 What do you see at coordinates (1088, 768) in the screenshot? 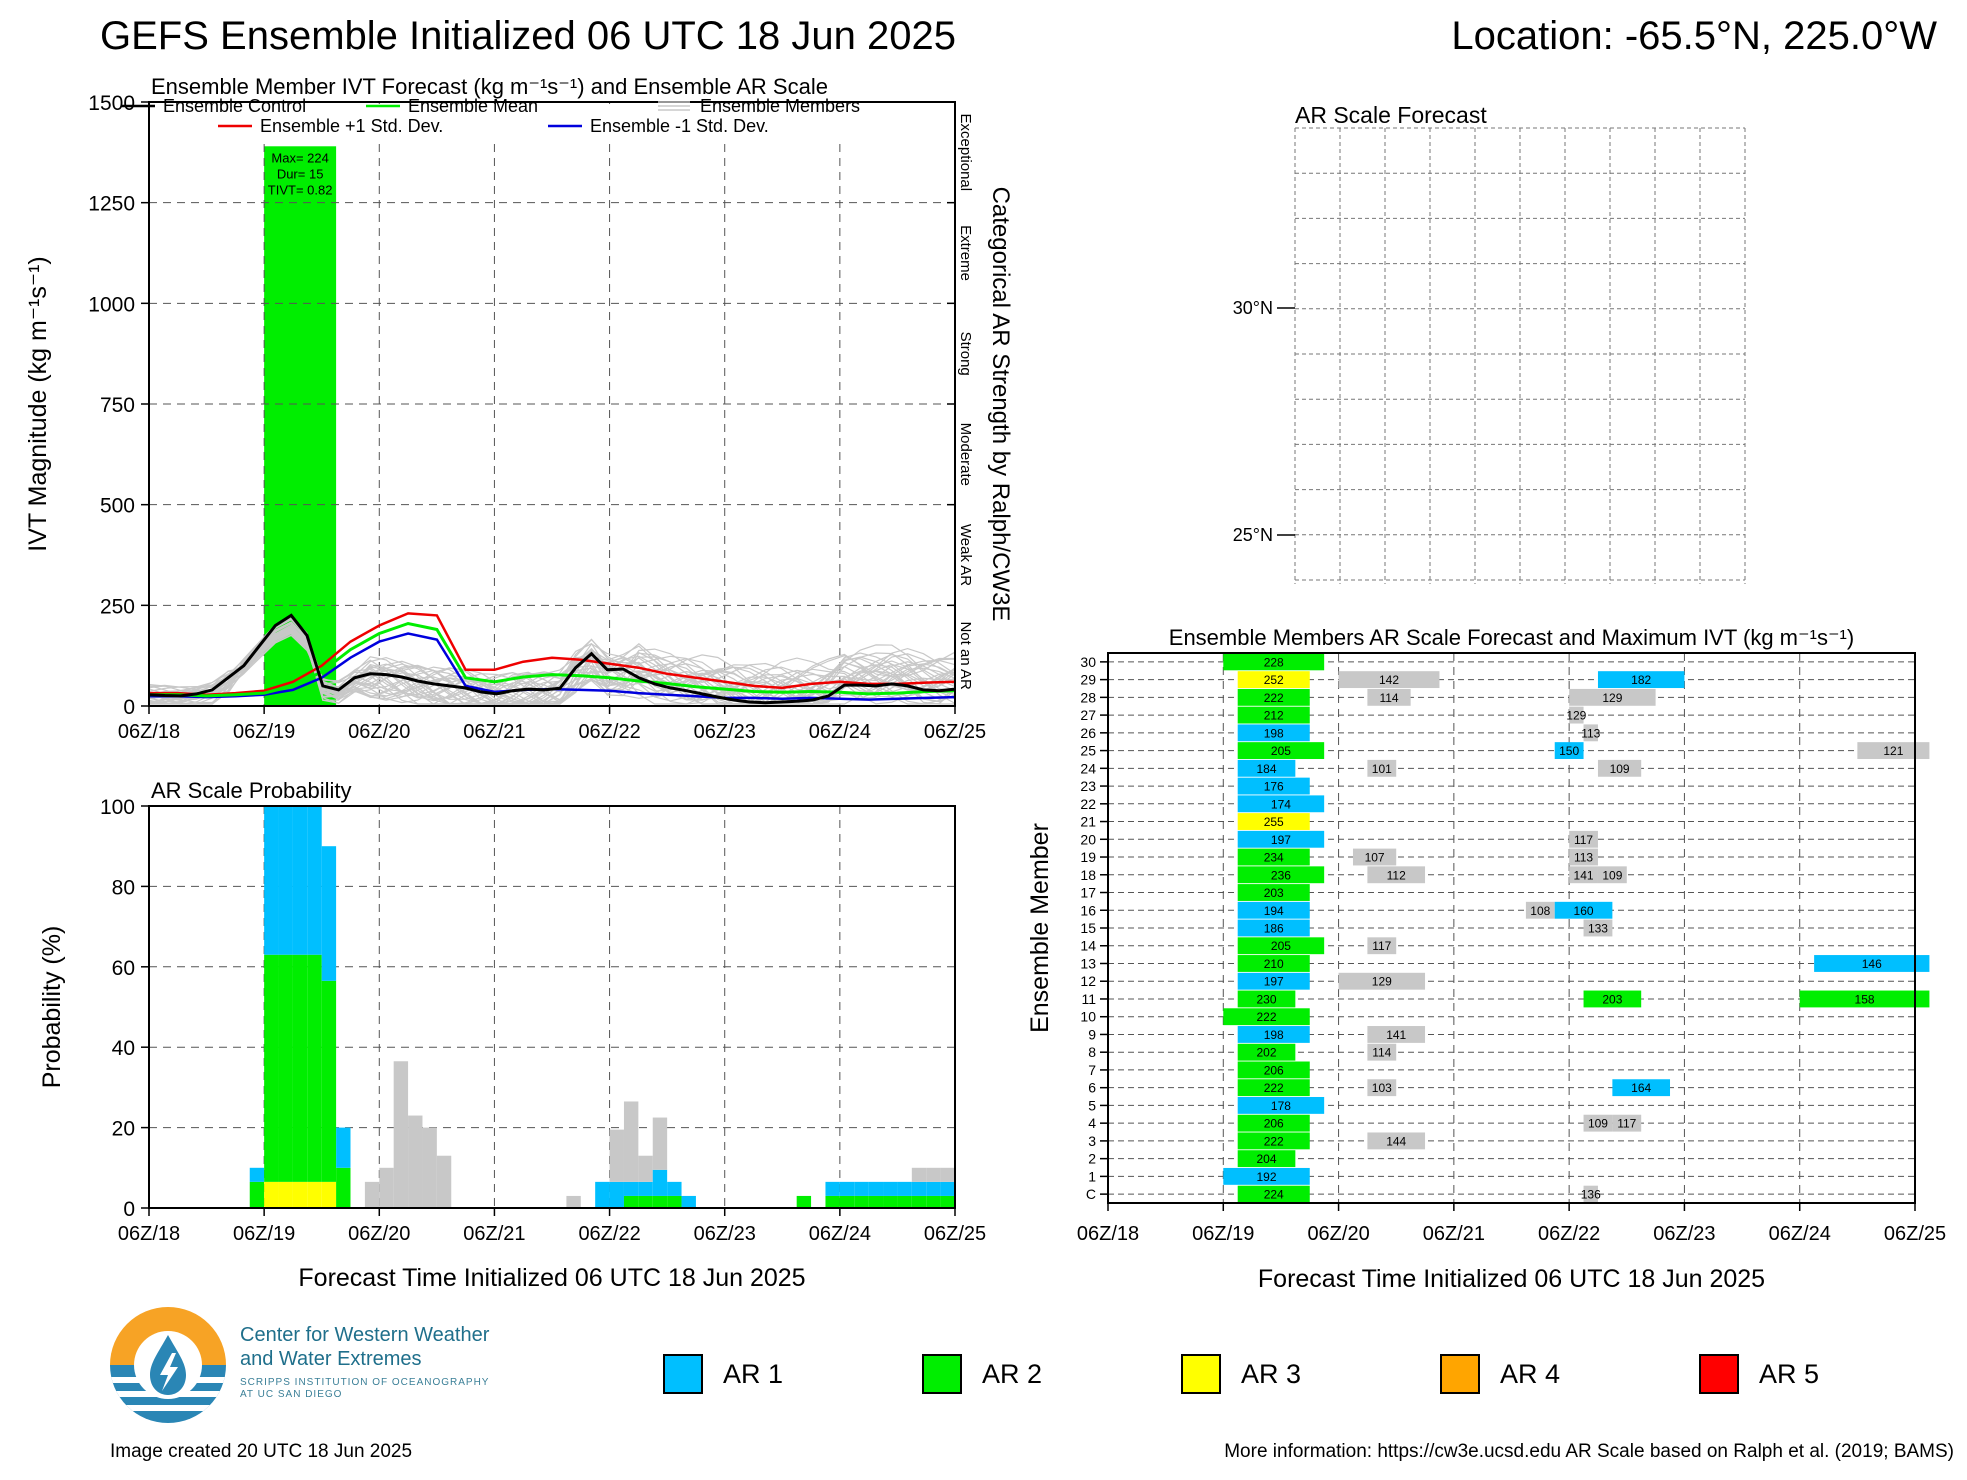
I see `members-row-label: 24` at bounding box center [1088, 768].